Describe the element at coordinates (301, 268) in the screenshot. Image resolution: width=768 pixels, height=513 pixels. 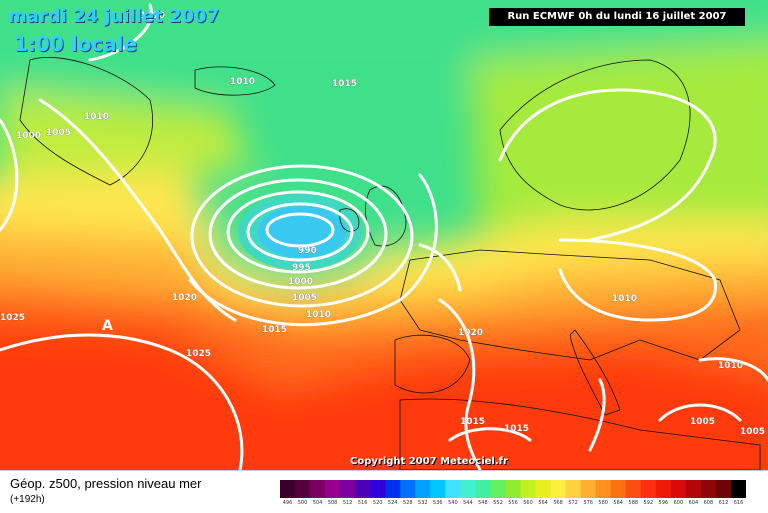
I see `isobar-label: 995` at that location.